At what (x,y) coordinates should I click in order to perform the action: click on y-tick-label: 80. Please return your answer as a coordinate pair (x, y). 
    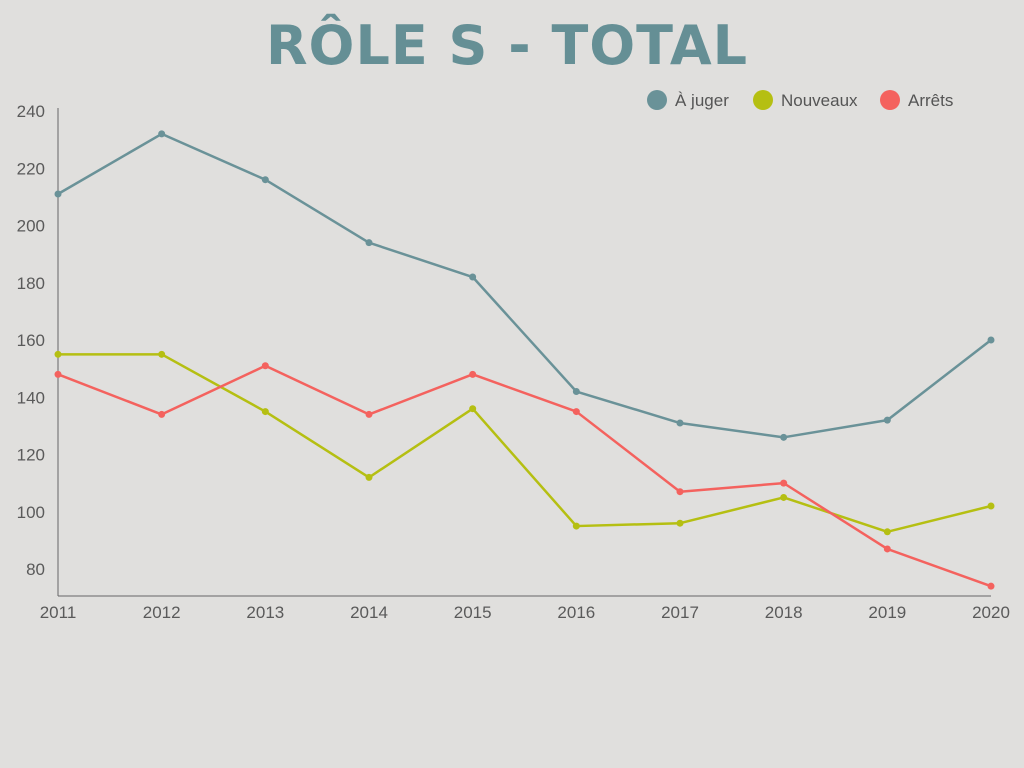
    Looking at the image, I should click on (35, 569).